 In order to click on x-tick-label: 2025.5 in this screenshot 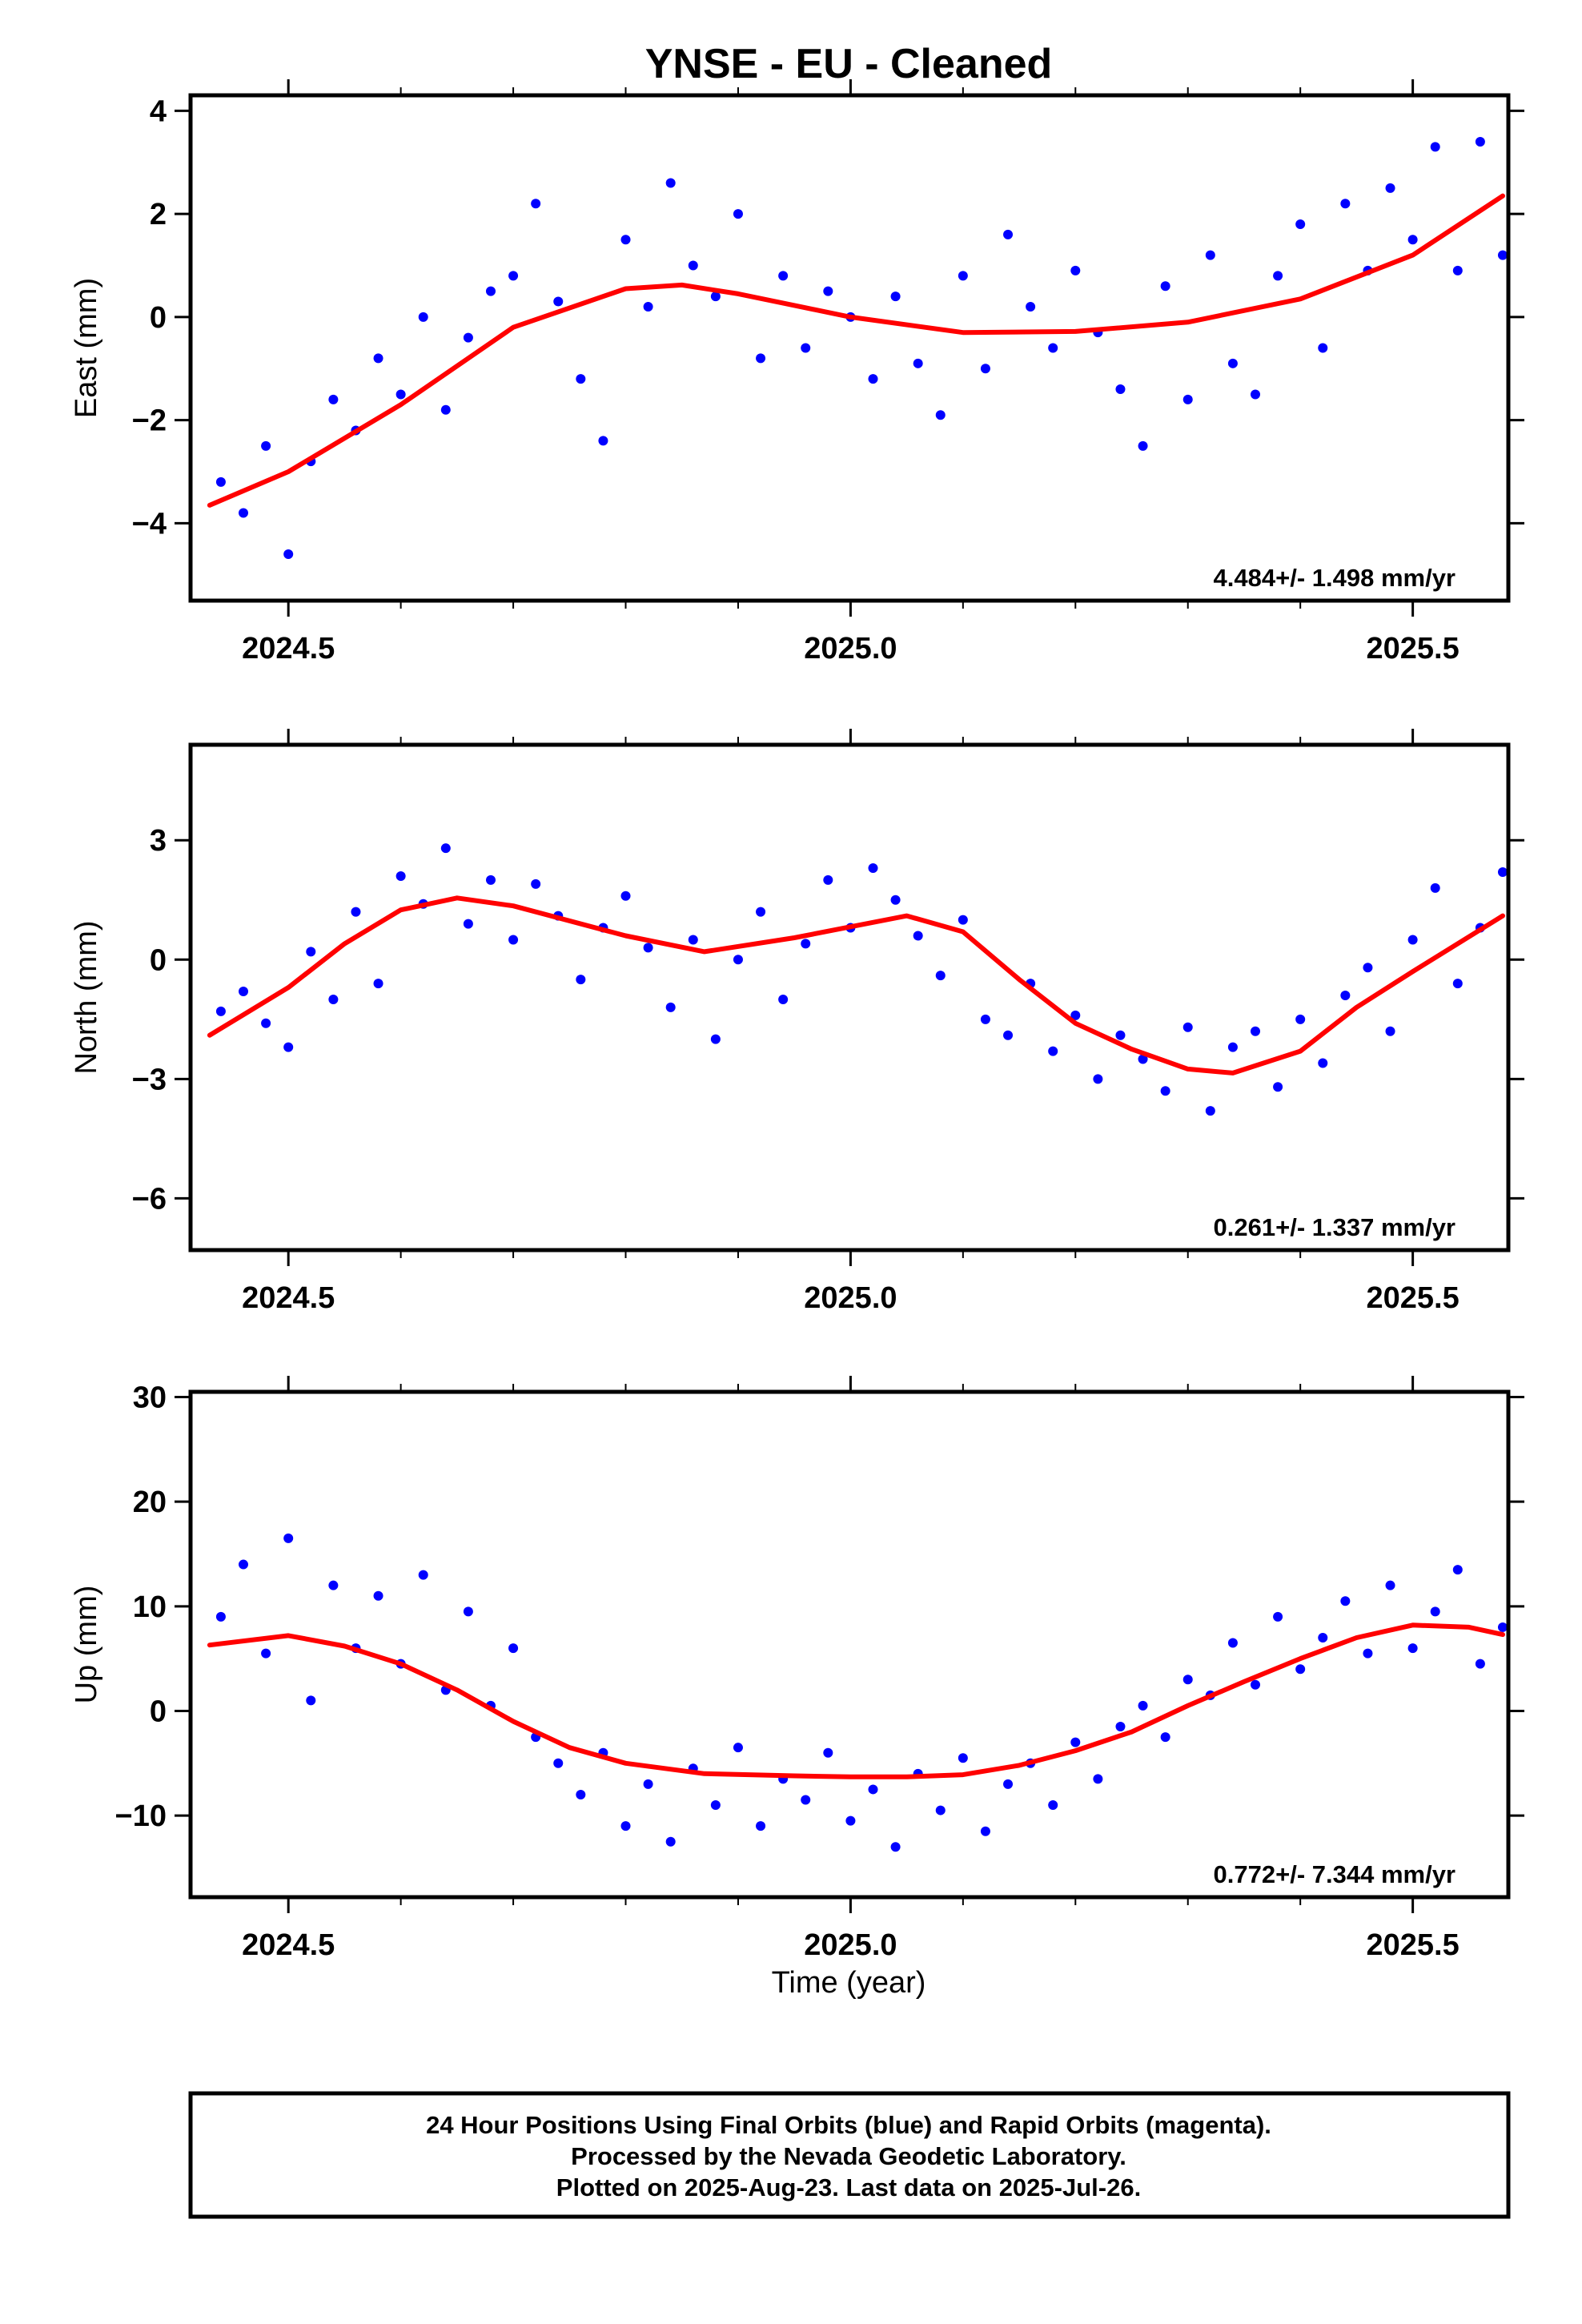, I will do `click(1413, 1298)`.